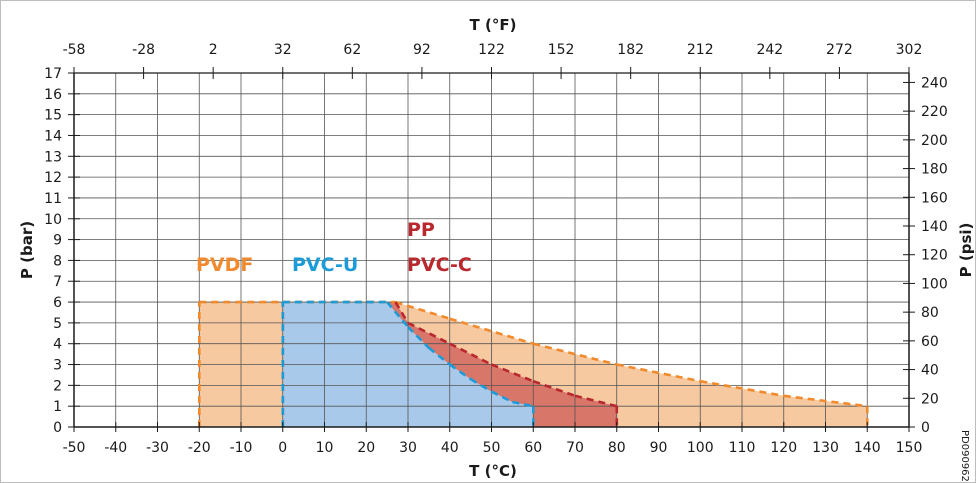 Image resolution: width=976 pixels, height=483 pixels. I want to click on series-label-pvc-c: PVC-C, so click(439, 265).